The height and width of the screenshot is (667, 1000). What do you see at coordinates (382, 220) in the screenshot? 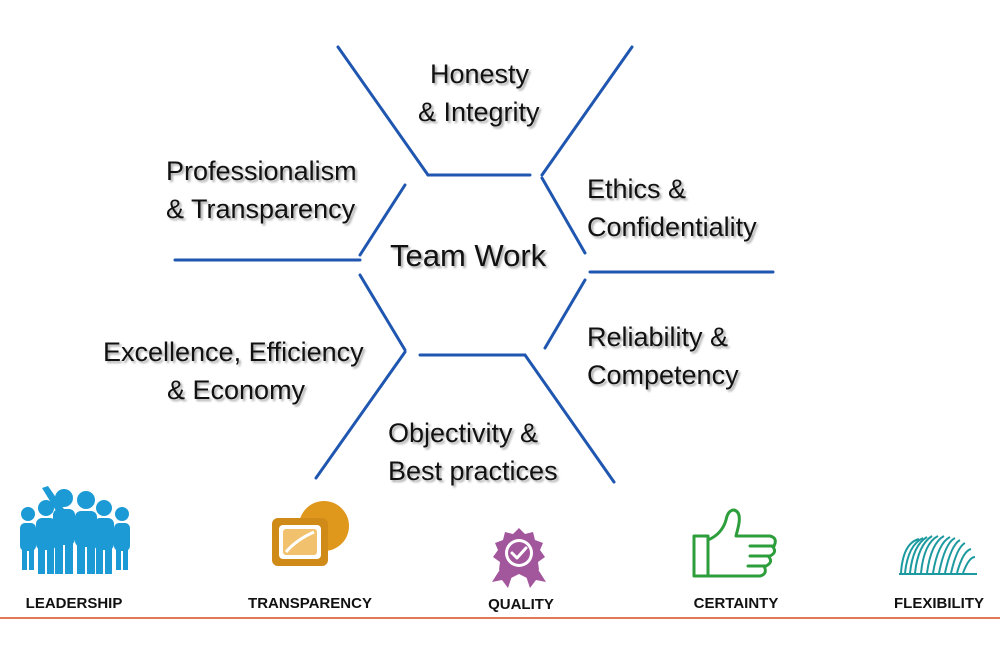
I see `hexagon-edge-upper-left` at bounding box center [382, 220].